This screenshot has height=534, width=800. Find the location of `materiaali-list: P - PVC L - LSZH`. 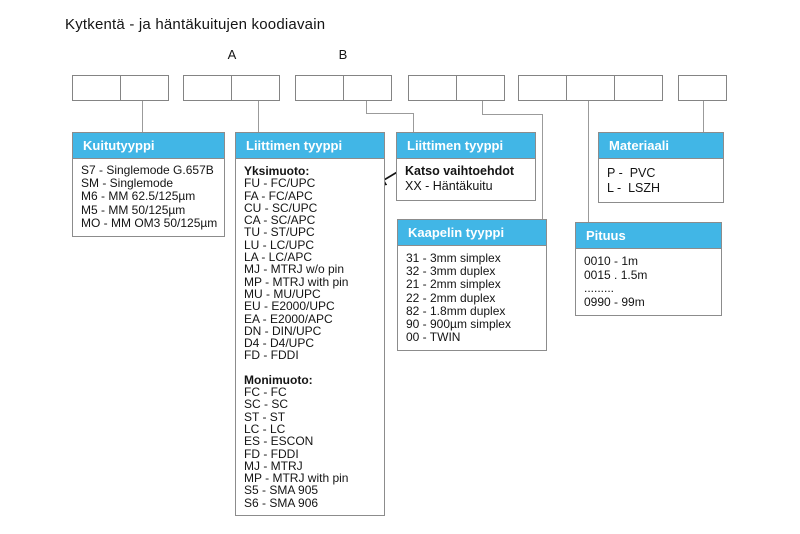

materiaali-list: P - PVC L - LSZH is located at coordinates (634, 180).